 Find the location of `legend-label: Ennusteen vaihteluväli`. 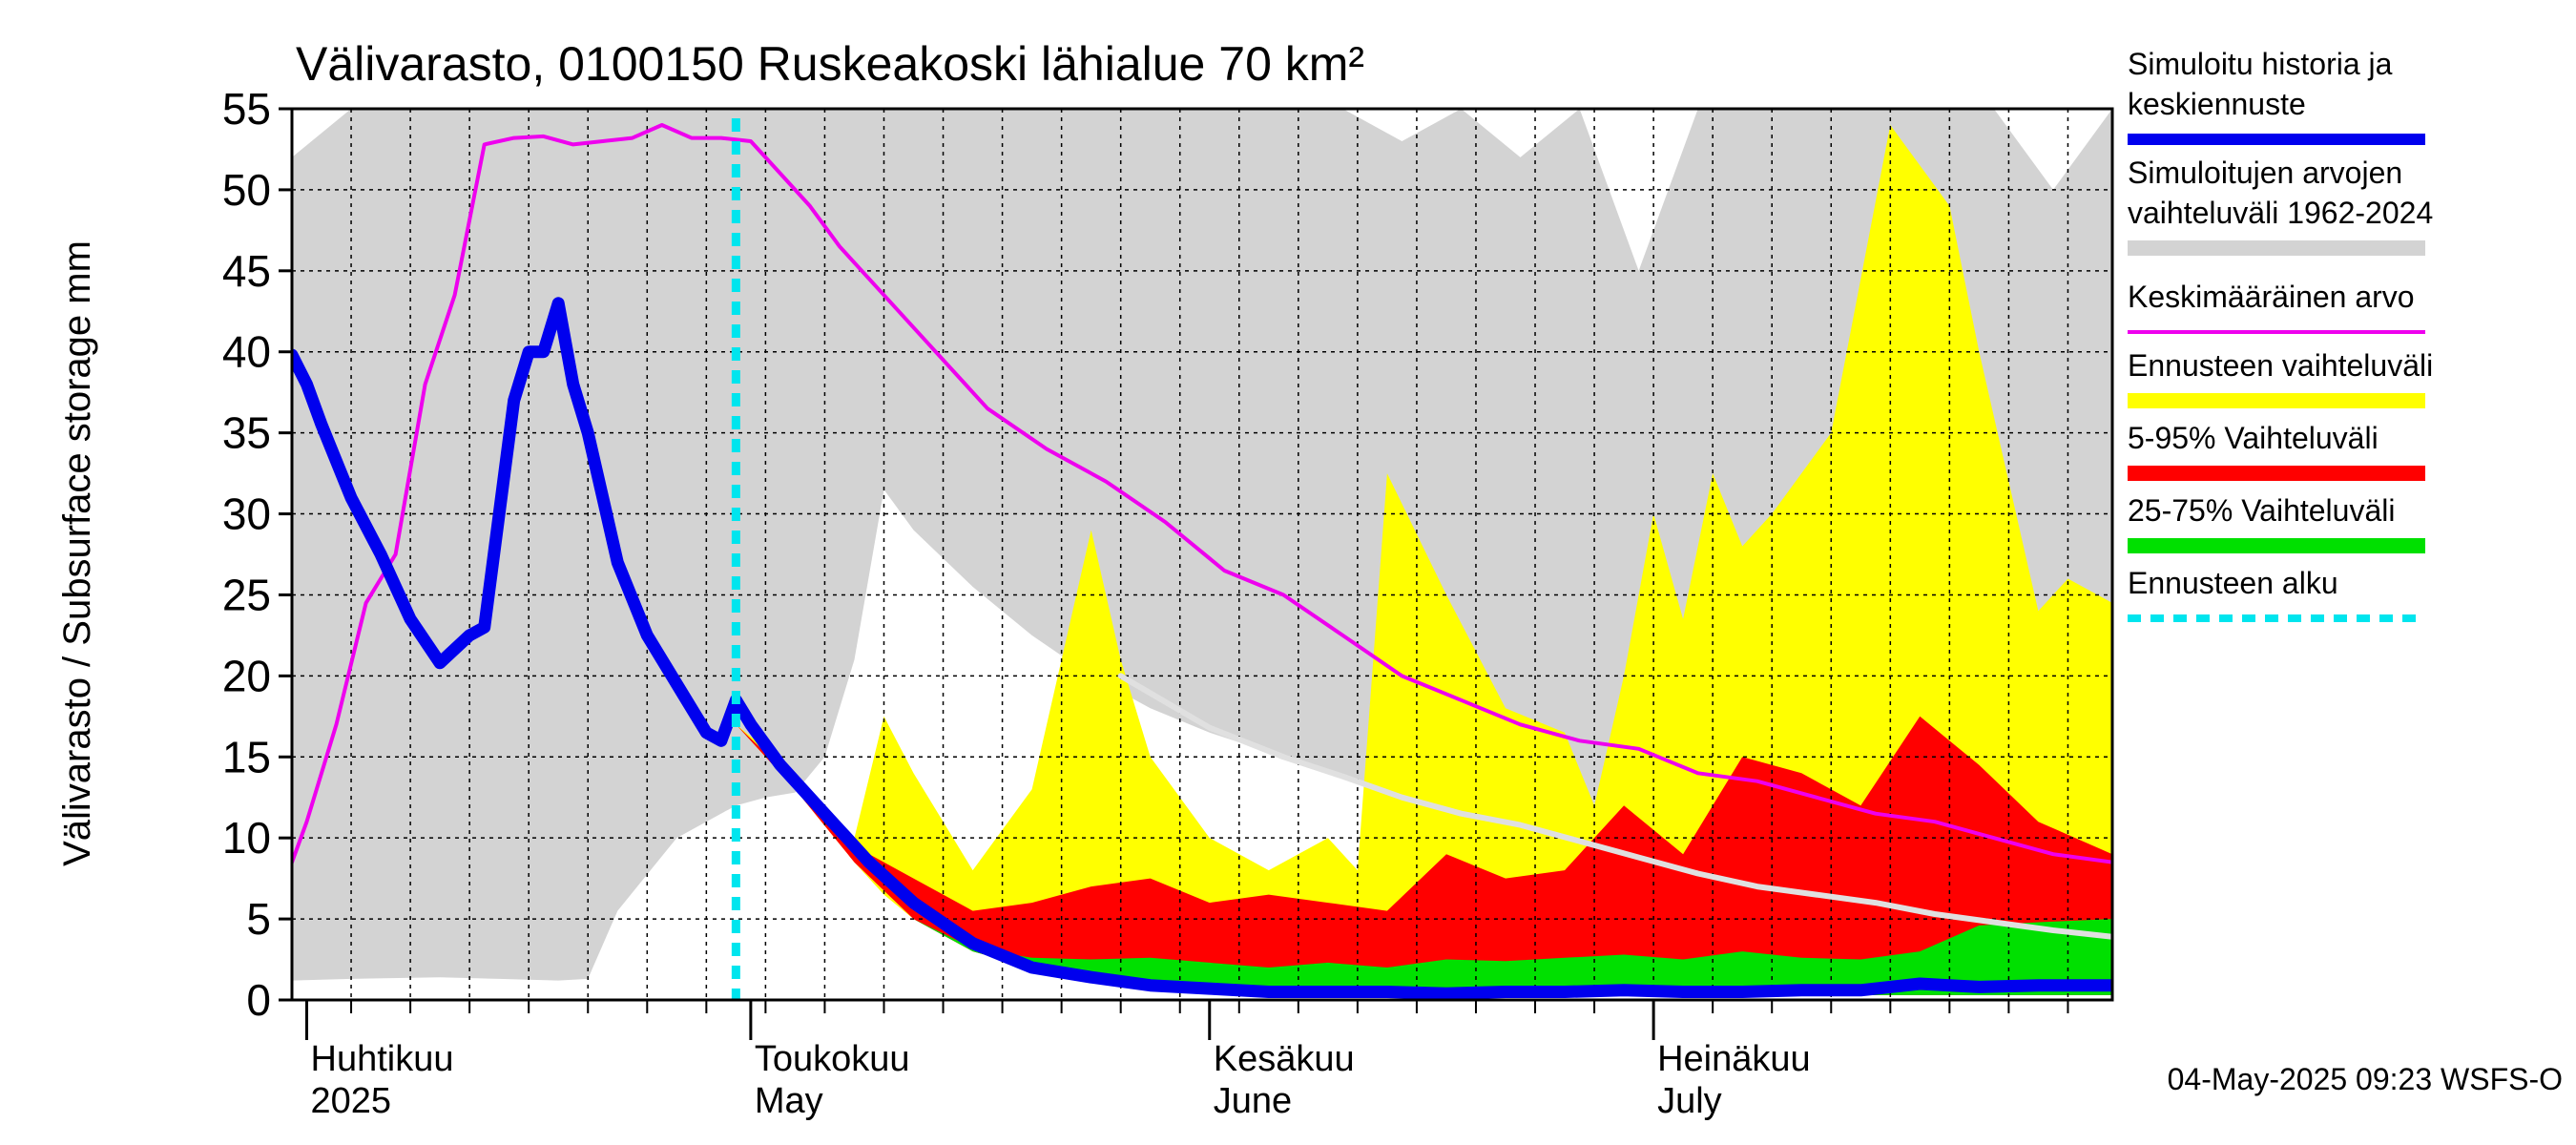

legend-label: Ennusteen vaihteluväli is located at coordinates (2280, 365).